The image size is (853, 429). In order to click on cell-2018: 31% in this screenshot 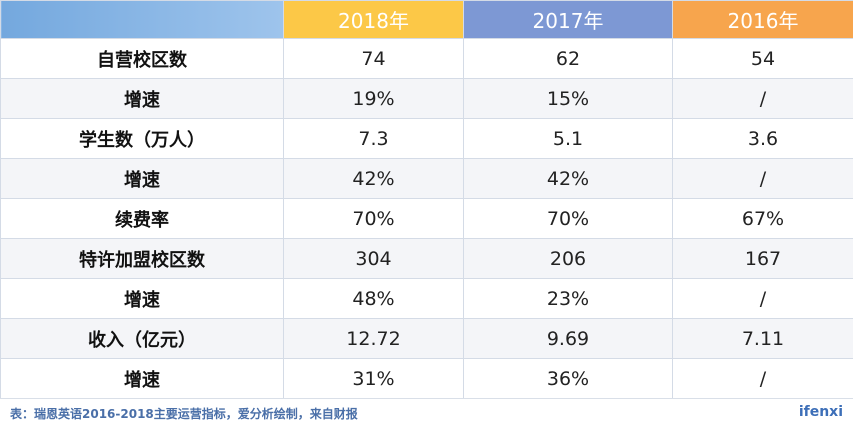, I will do `click(374, 379)`.